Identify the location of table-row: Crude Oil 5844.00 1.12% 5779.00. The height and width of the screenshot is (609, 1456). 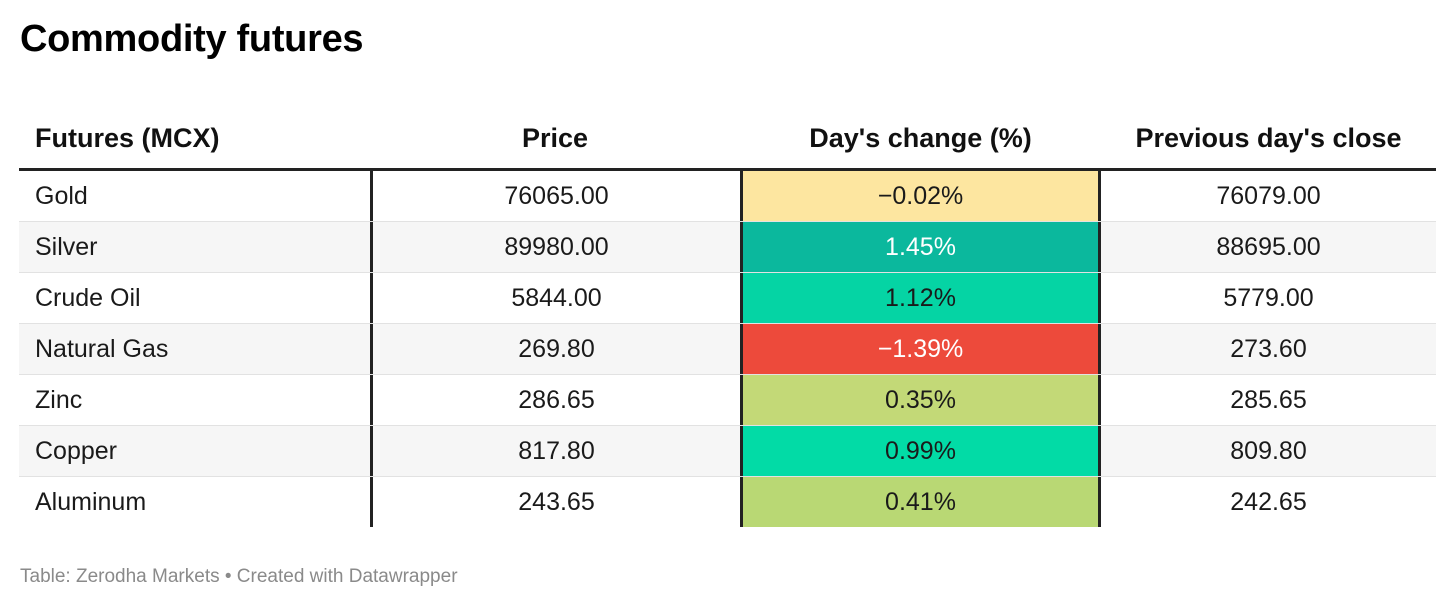
(727, 298).